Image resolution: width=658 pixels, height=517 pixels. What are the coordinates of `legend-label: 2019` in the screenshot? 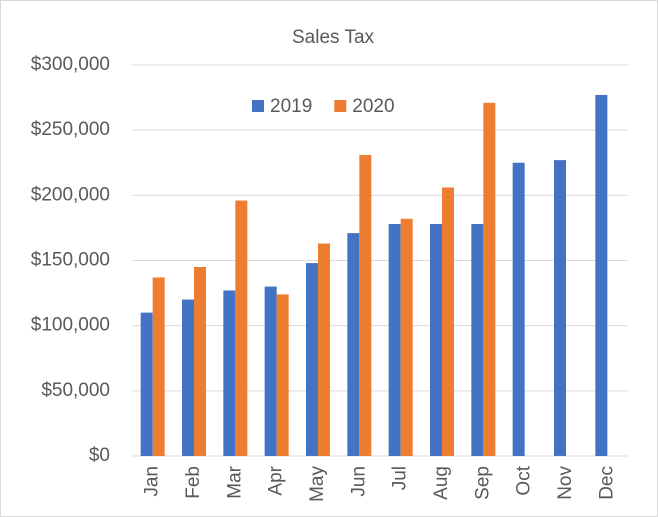 It's located at (291, 106).